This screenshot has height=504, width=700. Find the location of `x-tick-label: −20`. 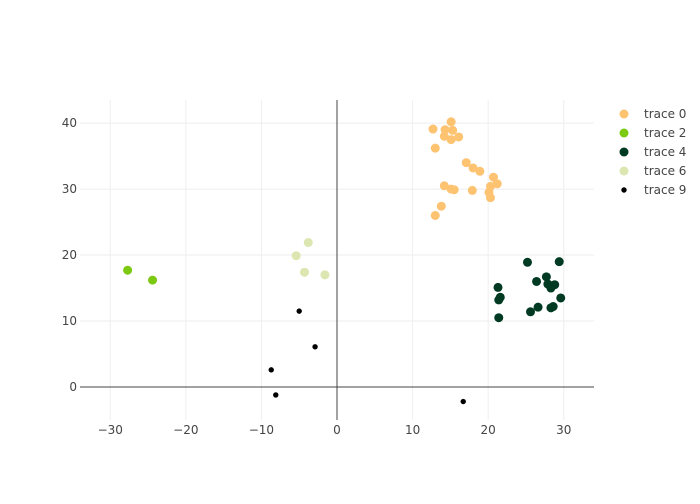

x-tick-label: −20 is located at coordinates (185, 430).